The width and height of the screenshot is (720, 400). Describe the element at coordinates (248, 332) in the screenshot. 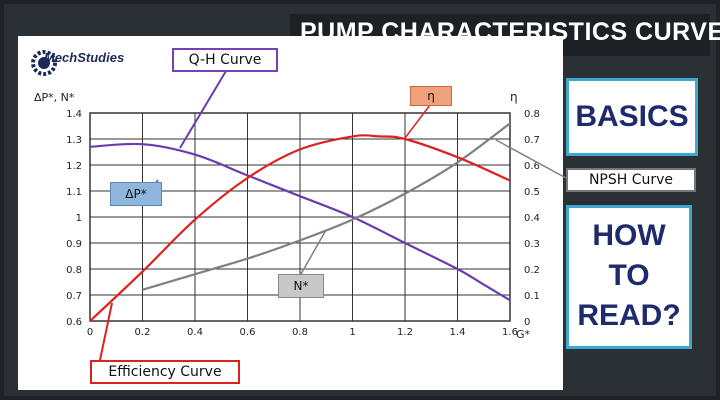

I see `x-tick-label: 0.6` at that location.